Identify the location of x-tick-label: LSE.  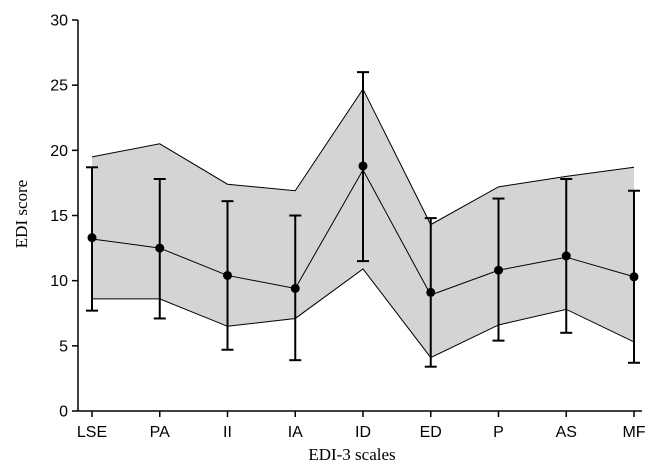
(92, 432).